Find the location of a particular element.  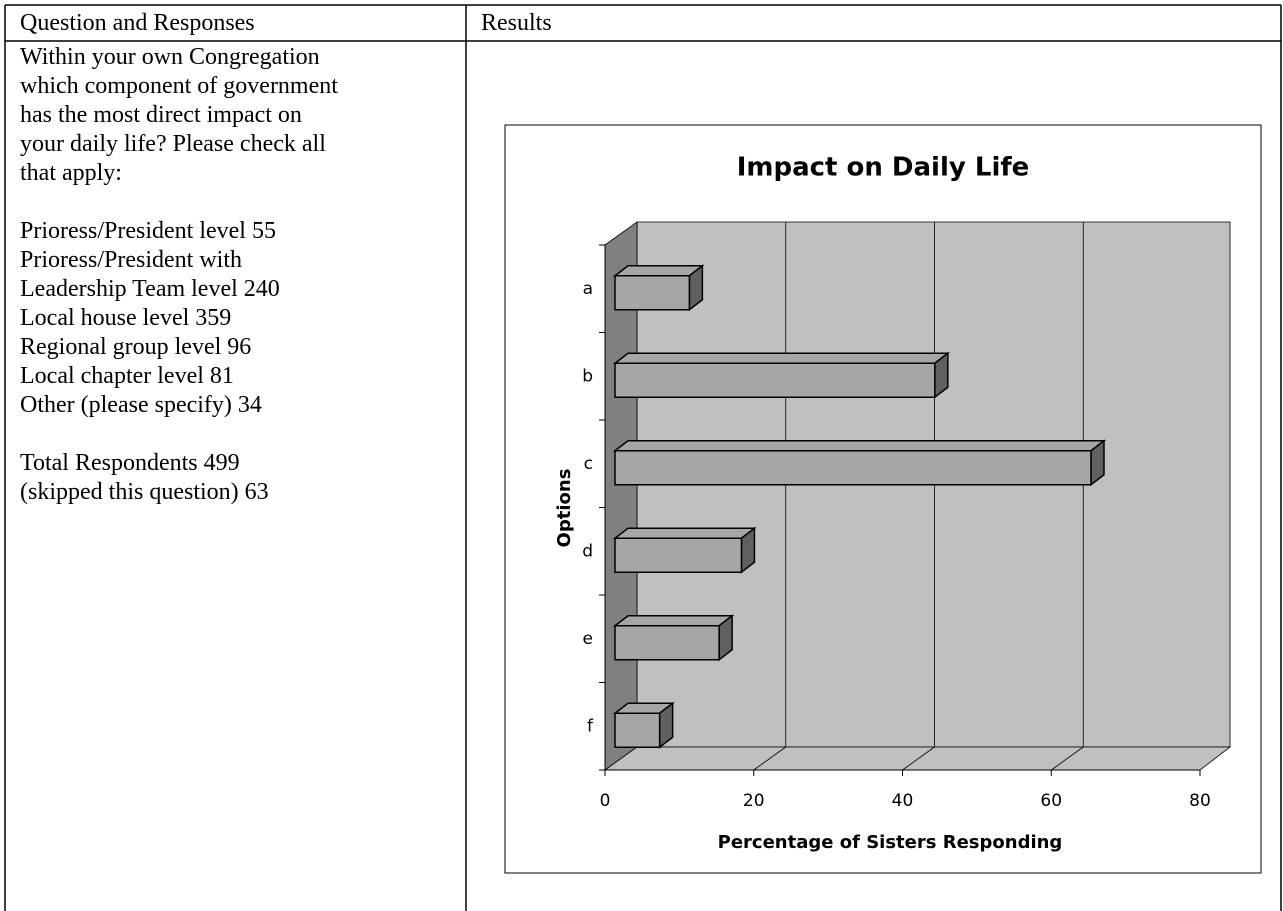

text-line: Local house level 359 is located at coordinates (126, 318).